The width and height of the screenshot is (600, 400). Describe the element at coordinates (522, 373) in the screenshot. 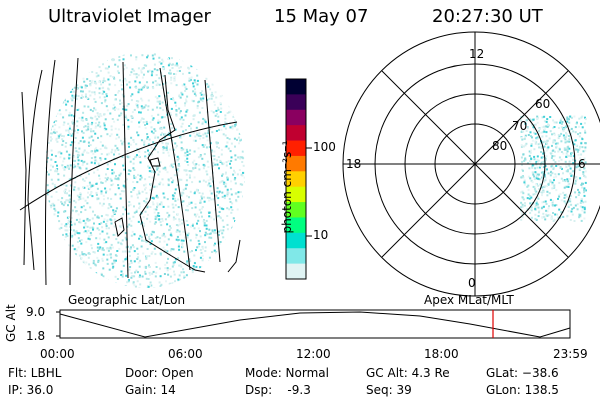

I see `glat-label: GLat: −38.6` at that location.